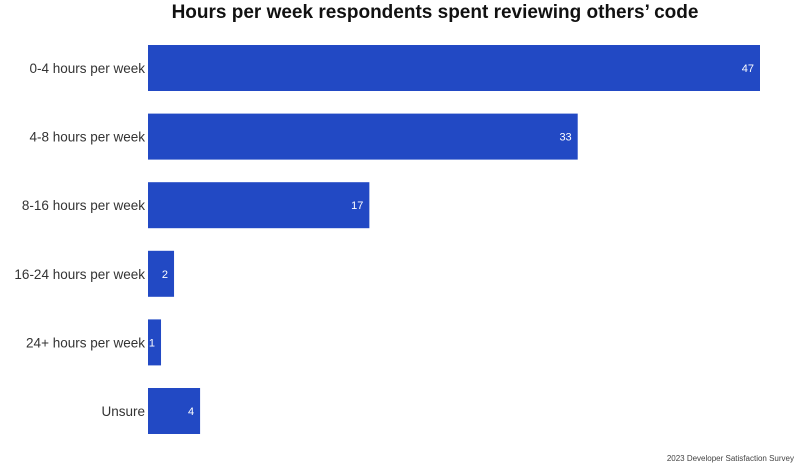  Describe the element at coordinates (454, 68) in the screenshot. I see `bar-0-4-hours-per-week` at that location.